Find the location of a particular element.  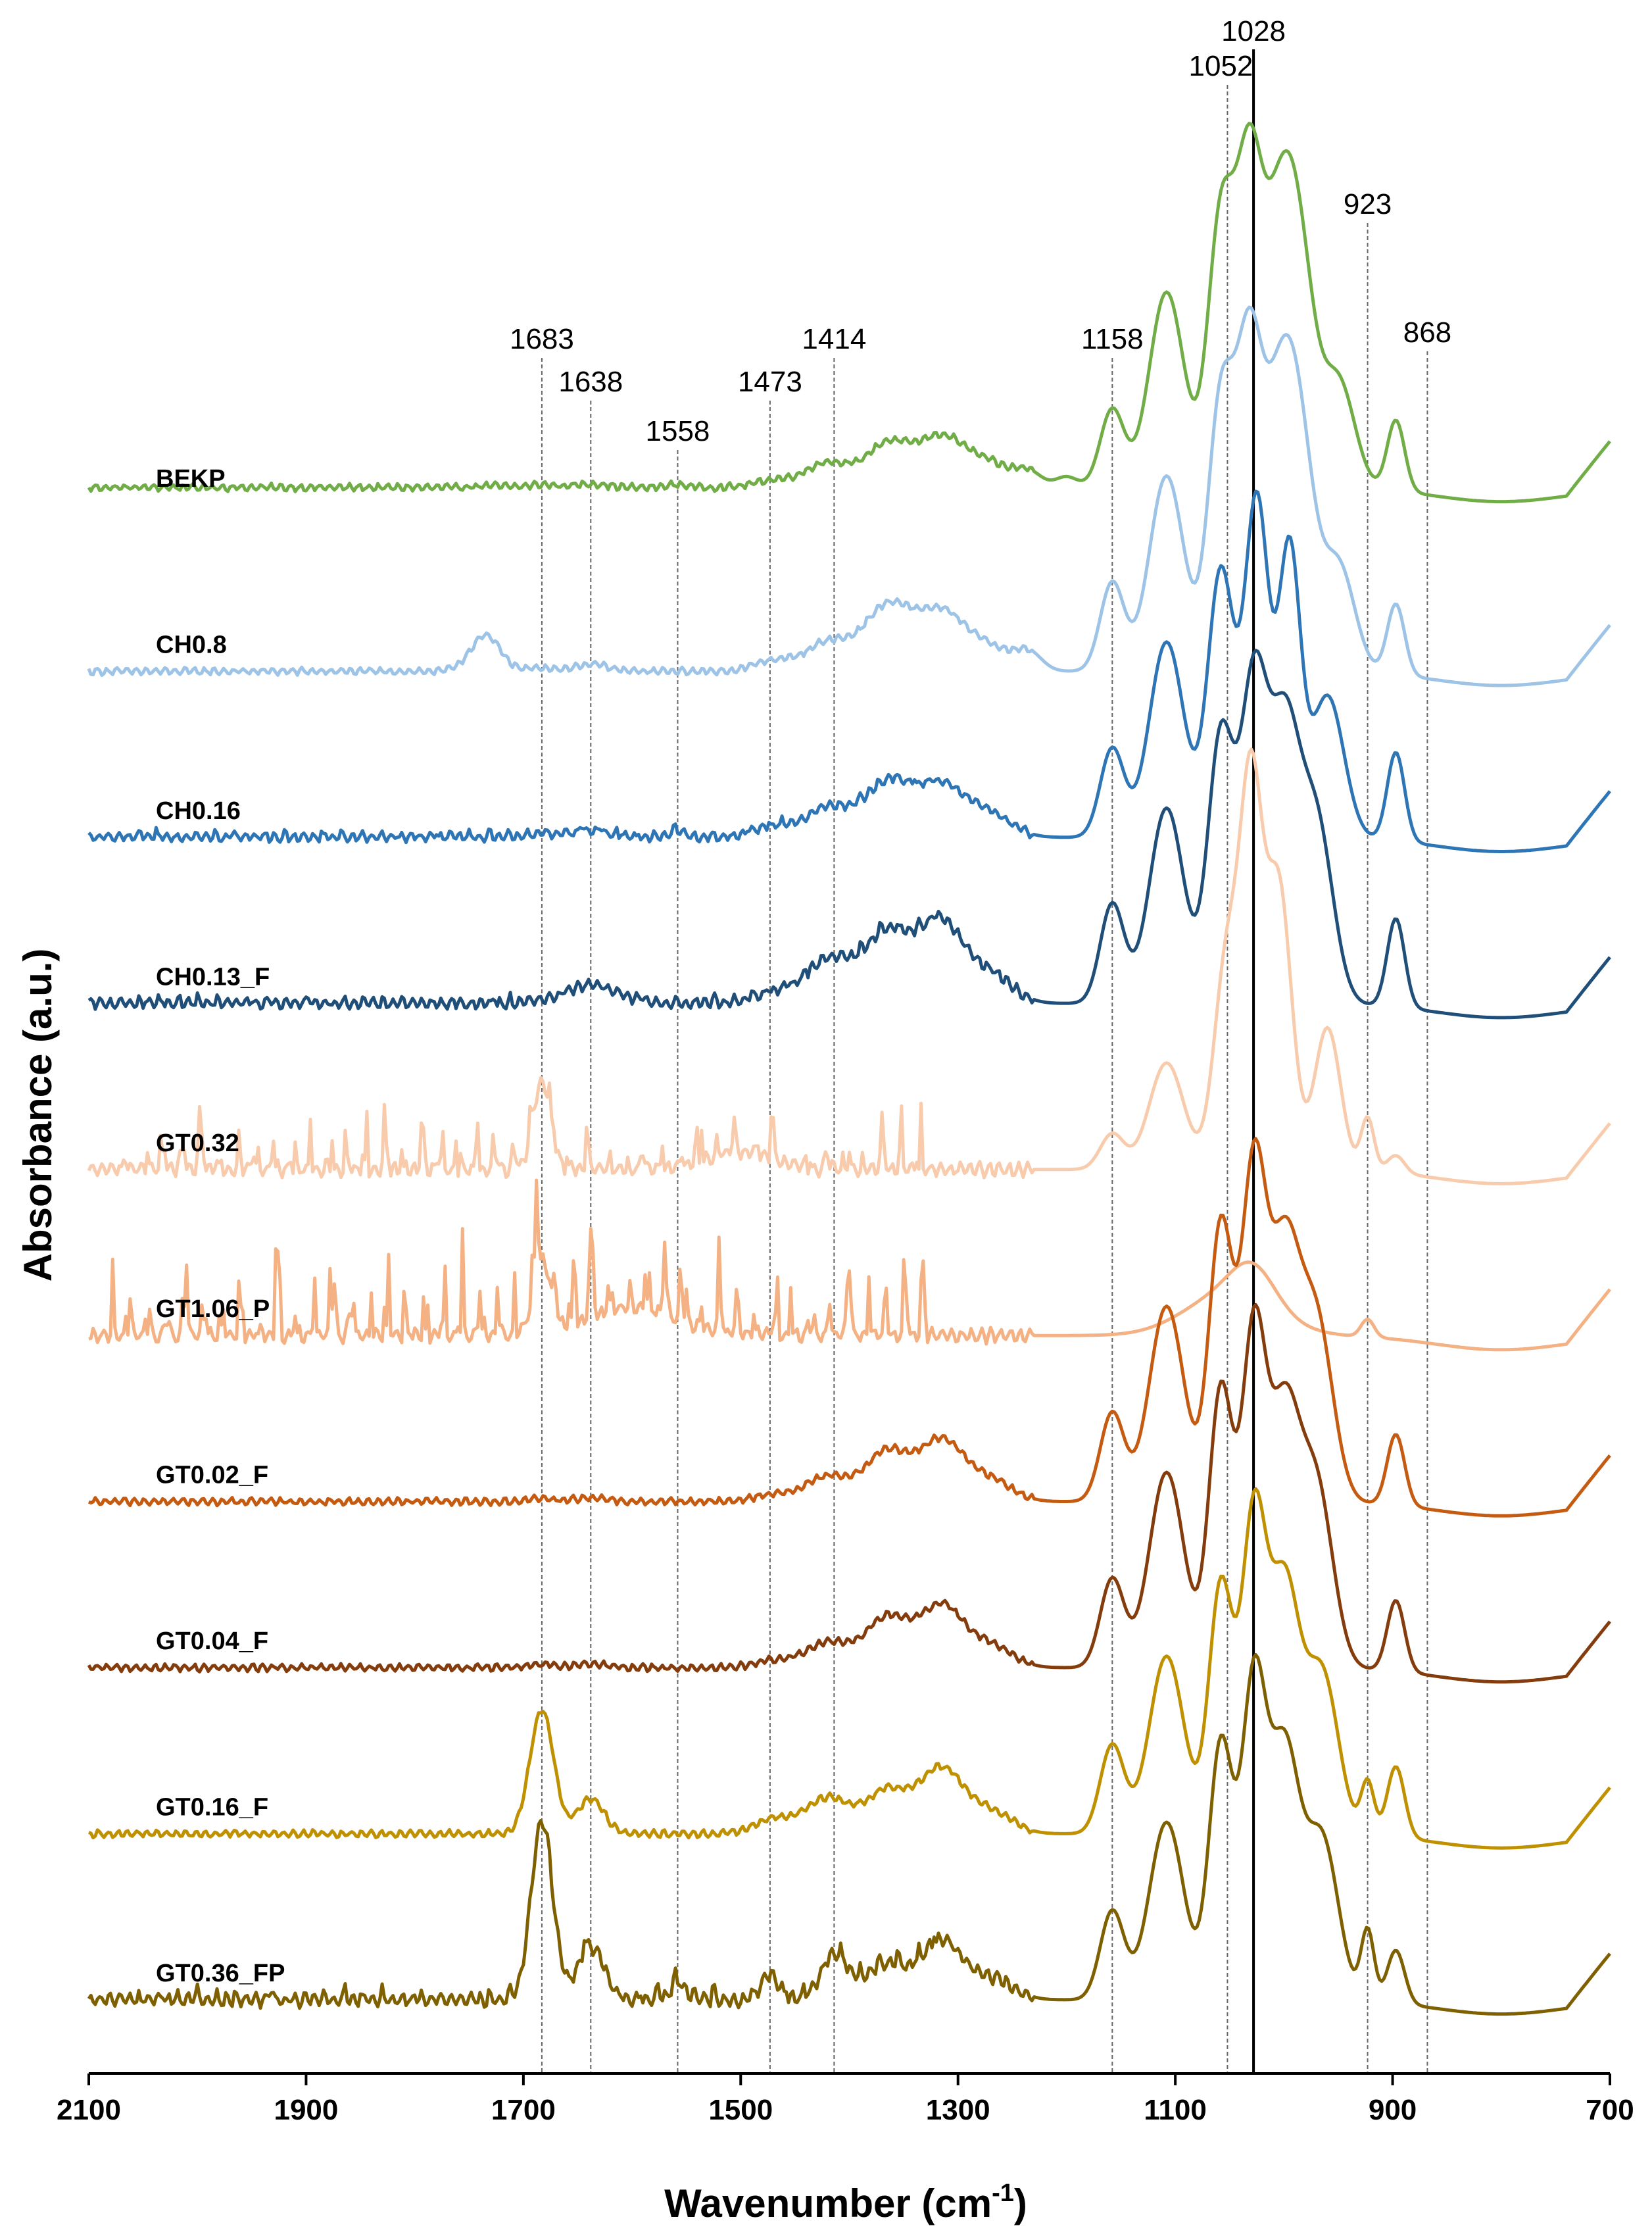

series-label: BEKP is located at coordinates (191, 479).